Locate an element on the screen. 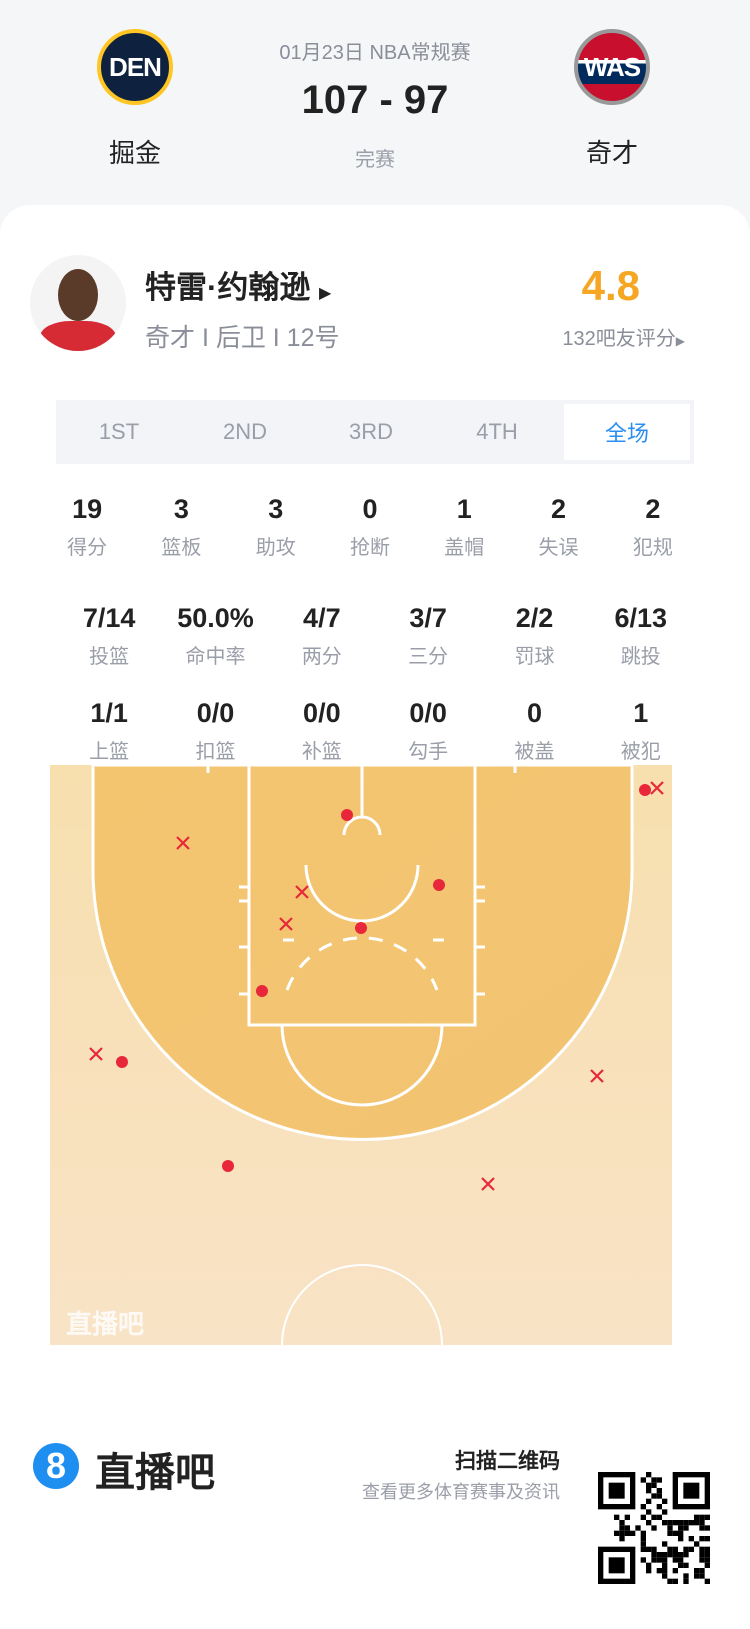 The image size is (750, 1629). stat-label: 犯规 is located at coordinates (652, 548).